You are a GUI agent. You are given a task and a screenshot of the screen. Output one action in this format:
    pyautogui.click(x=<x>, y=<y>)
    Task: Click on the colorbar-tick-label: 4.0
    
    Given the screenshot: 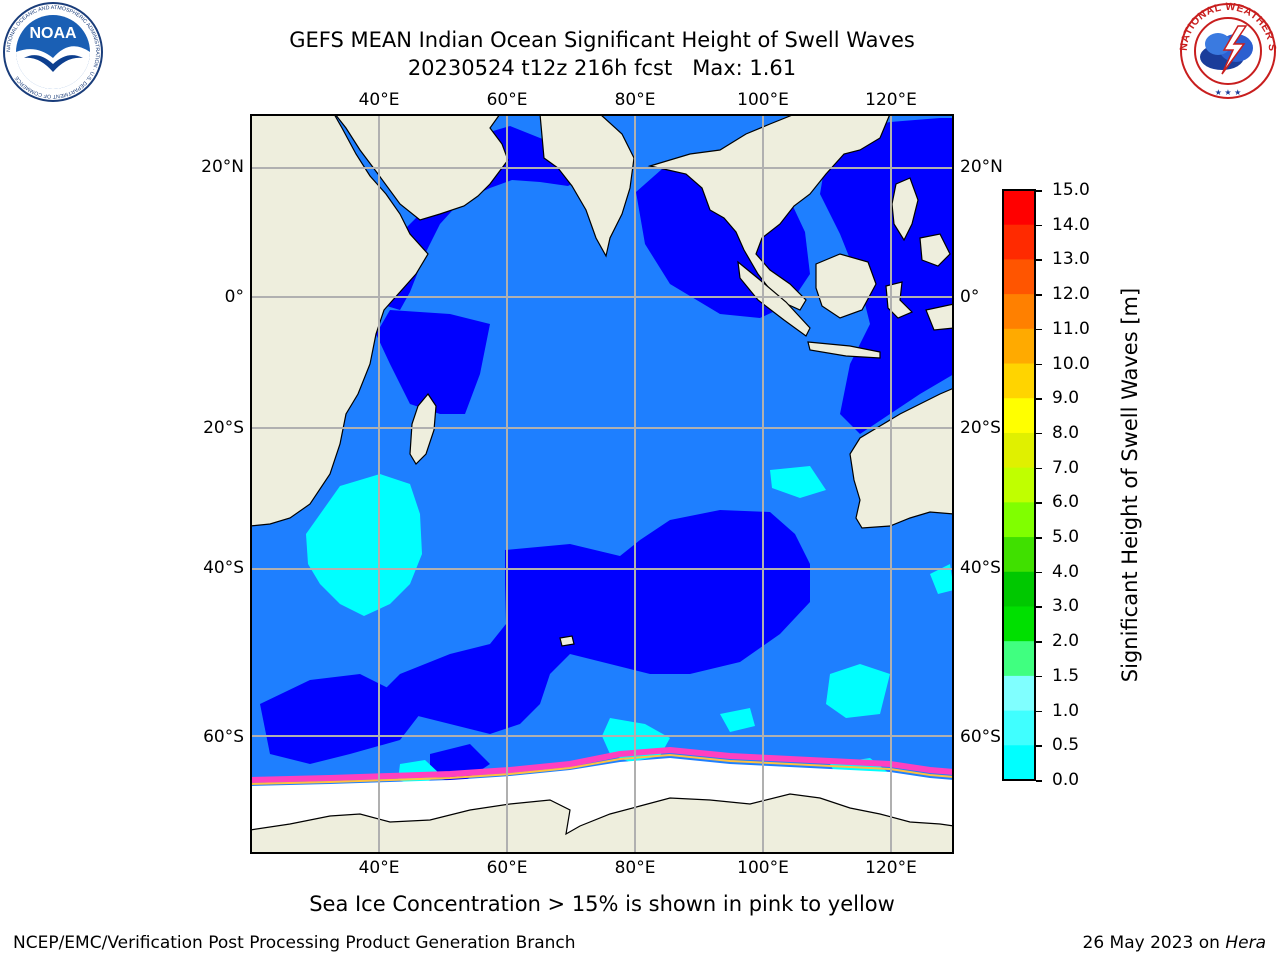 What is the action you would take?
    pyautogui.click(x=1066, y=571)
    